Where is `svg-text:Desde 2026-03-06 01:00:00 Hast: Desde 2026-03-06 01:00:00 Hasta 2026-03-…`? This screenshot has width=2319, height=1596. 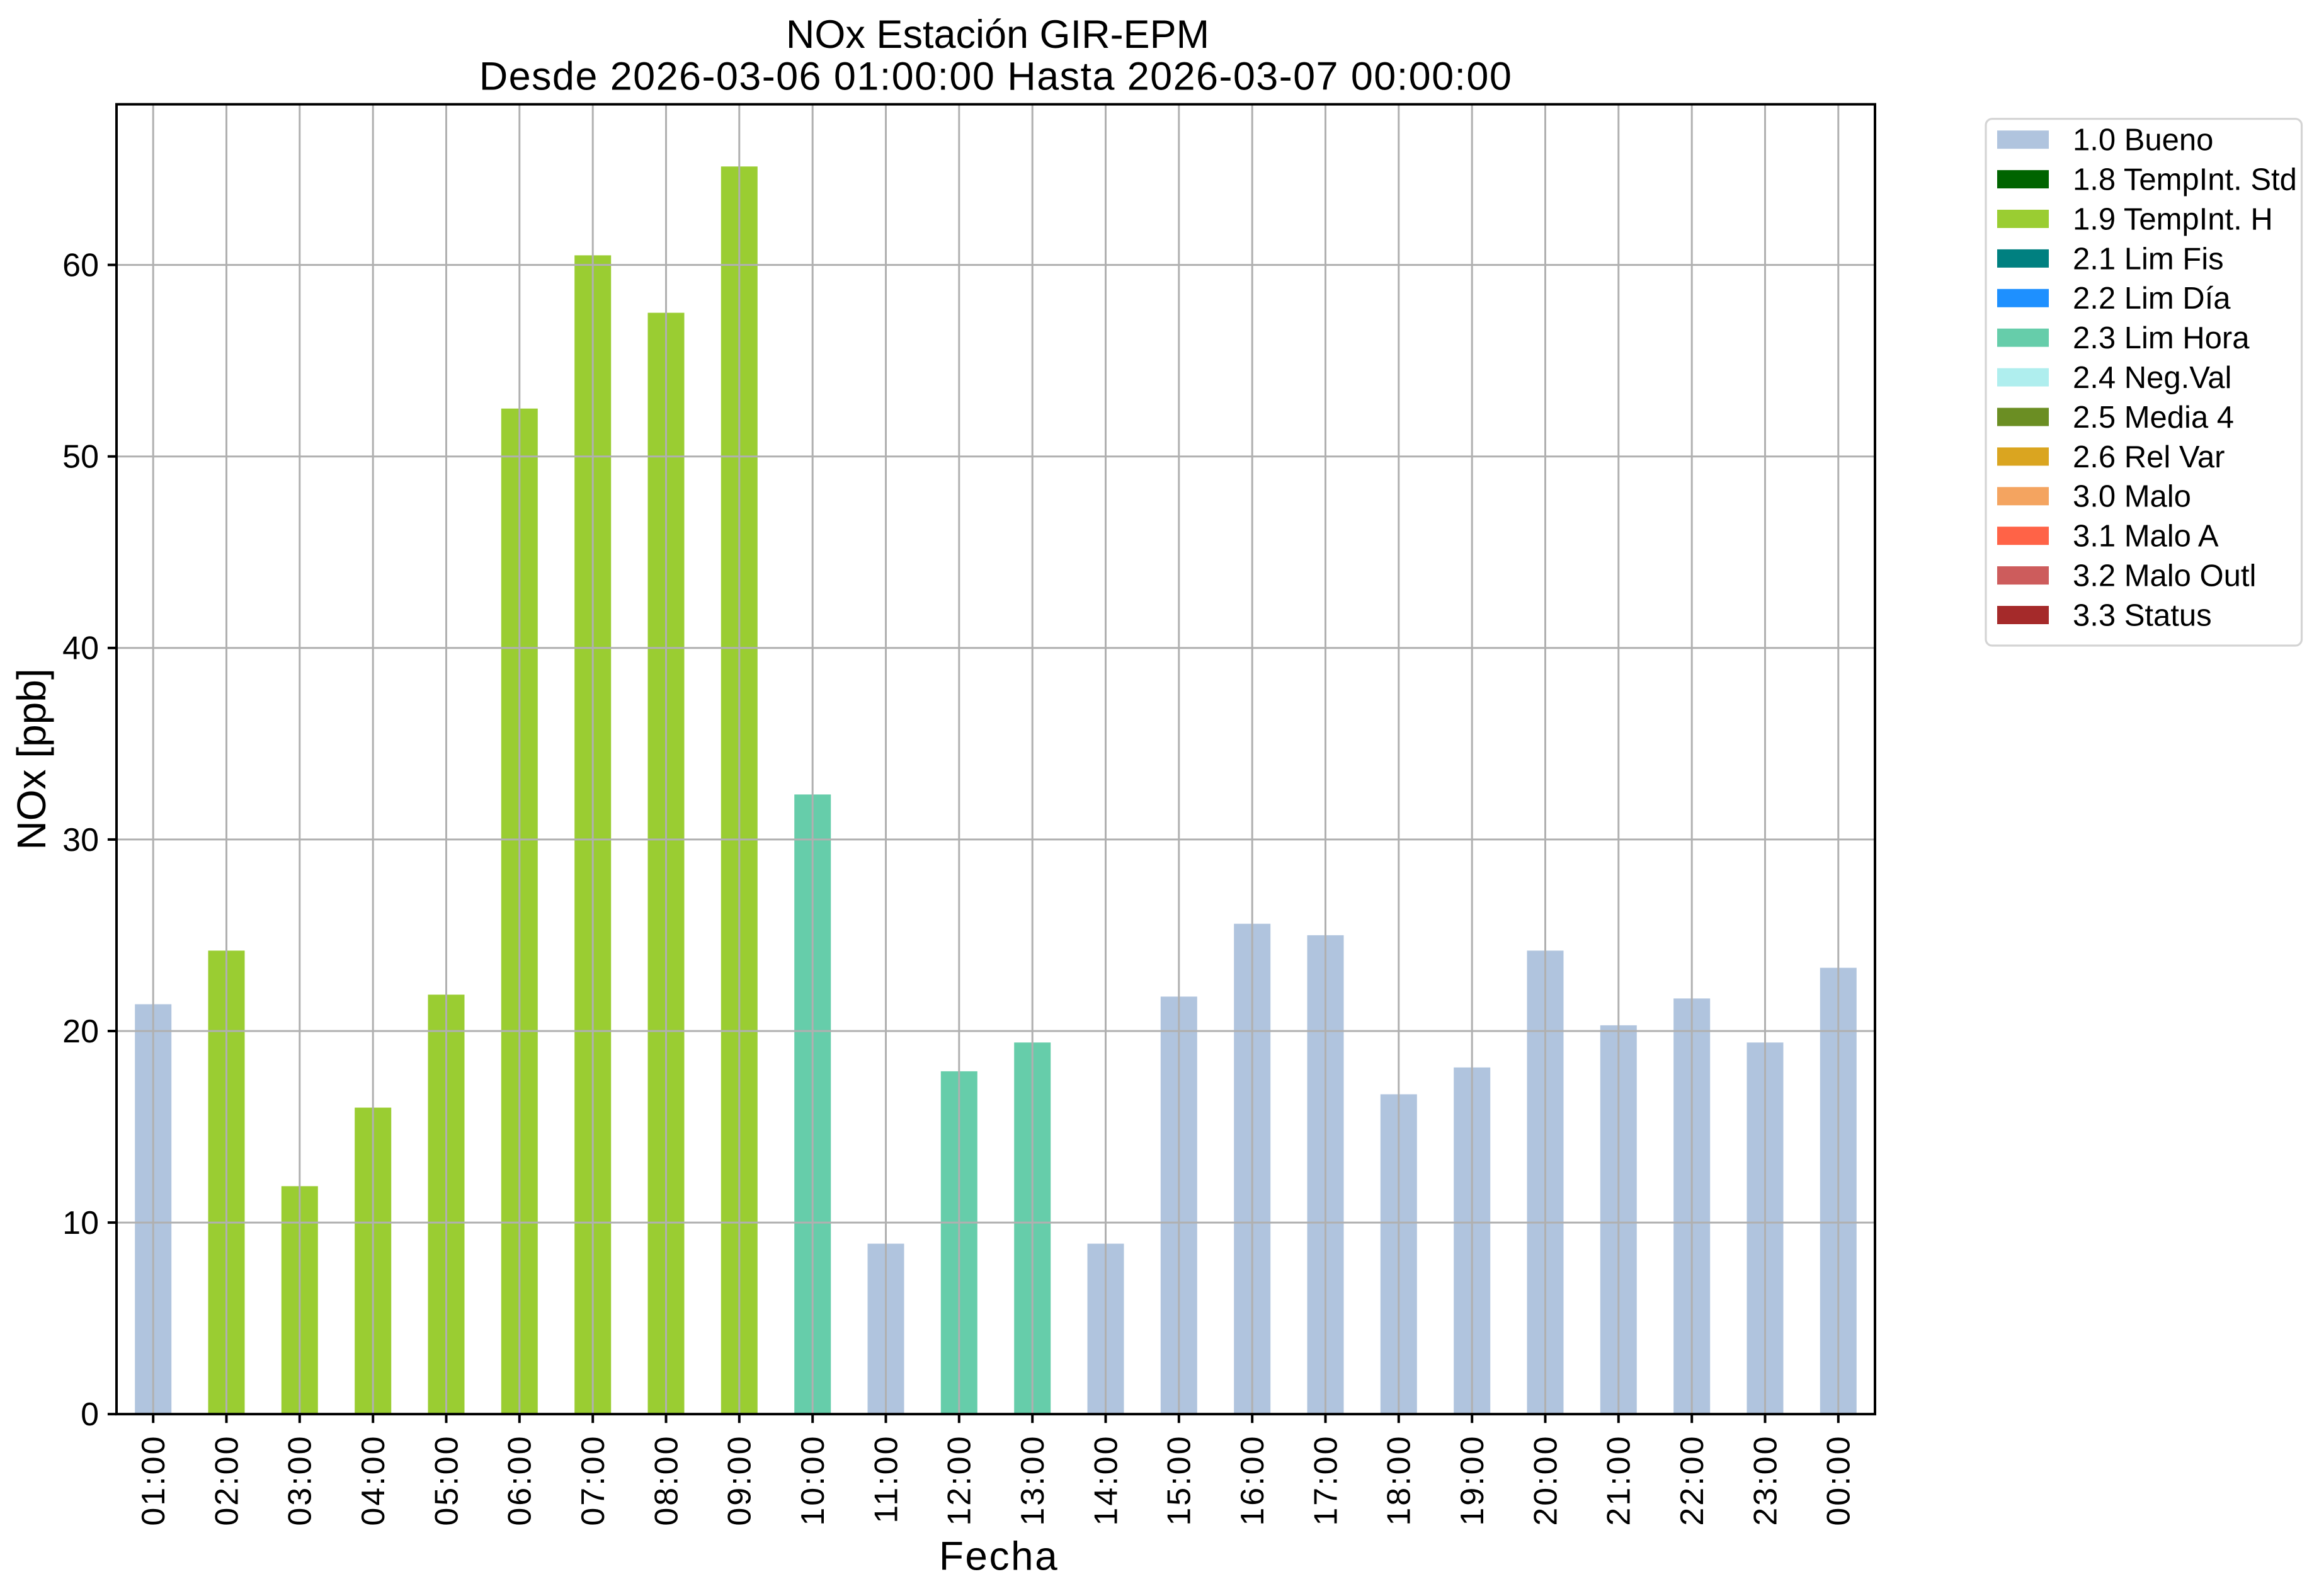
svg-text:Desde 2026-03-06 01:00:00 Hast: Desde 2026-03-06 01:00:00 Hasta 2026-03-… is located at coordinates (996, 76).